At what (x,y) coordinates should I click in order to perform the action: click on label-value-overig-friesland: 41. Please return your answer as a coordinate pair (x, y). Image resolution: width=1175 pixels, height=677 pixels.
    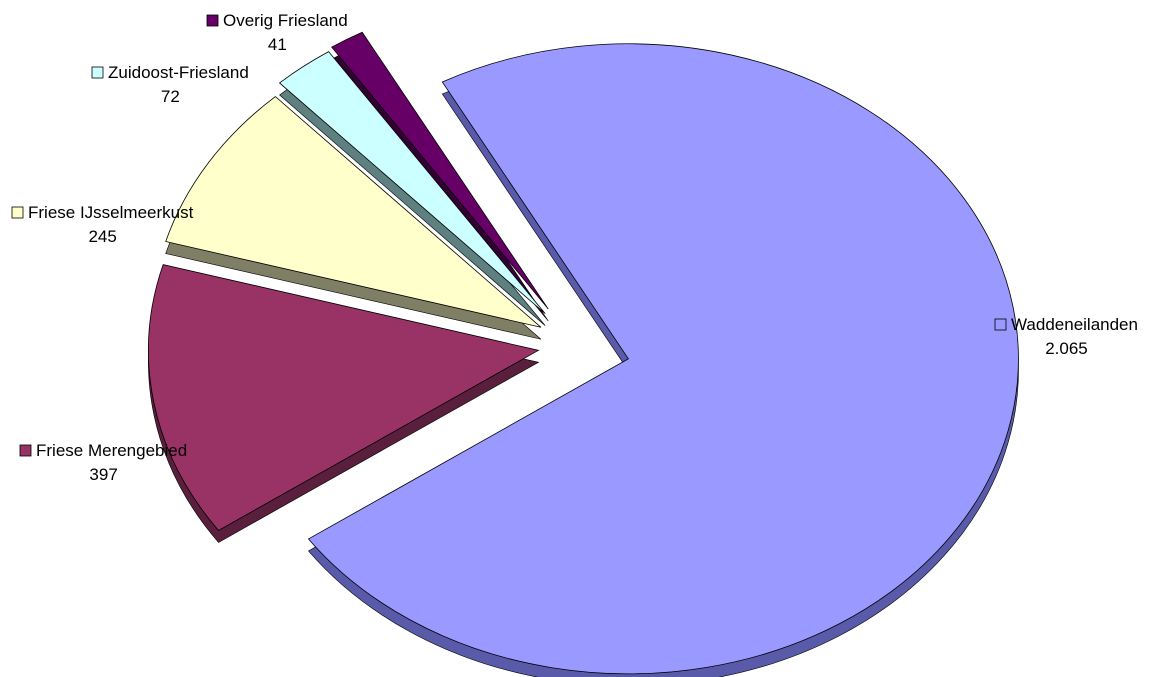
    Looking at the image, I should click on (277, 44).